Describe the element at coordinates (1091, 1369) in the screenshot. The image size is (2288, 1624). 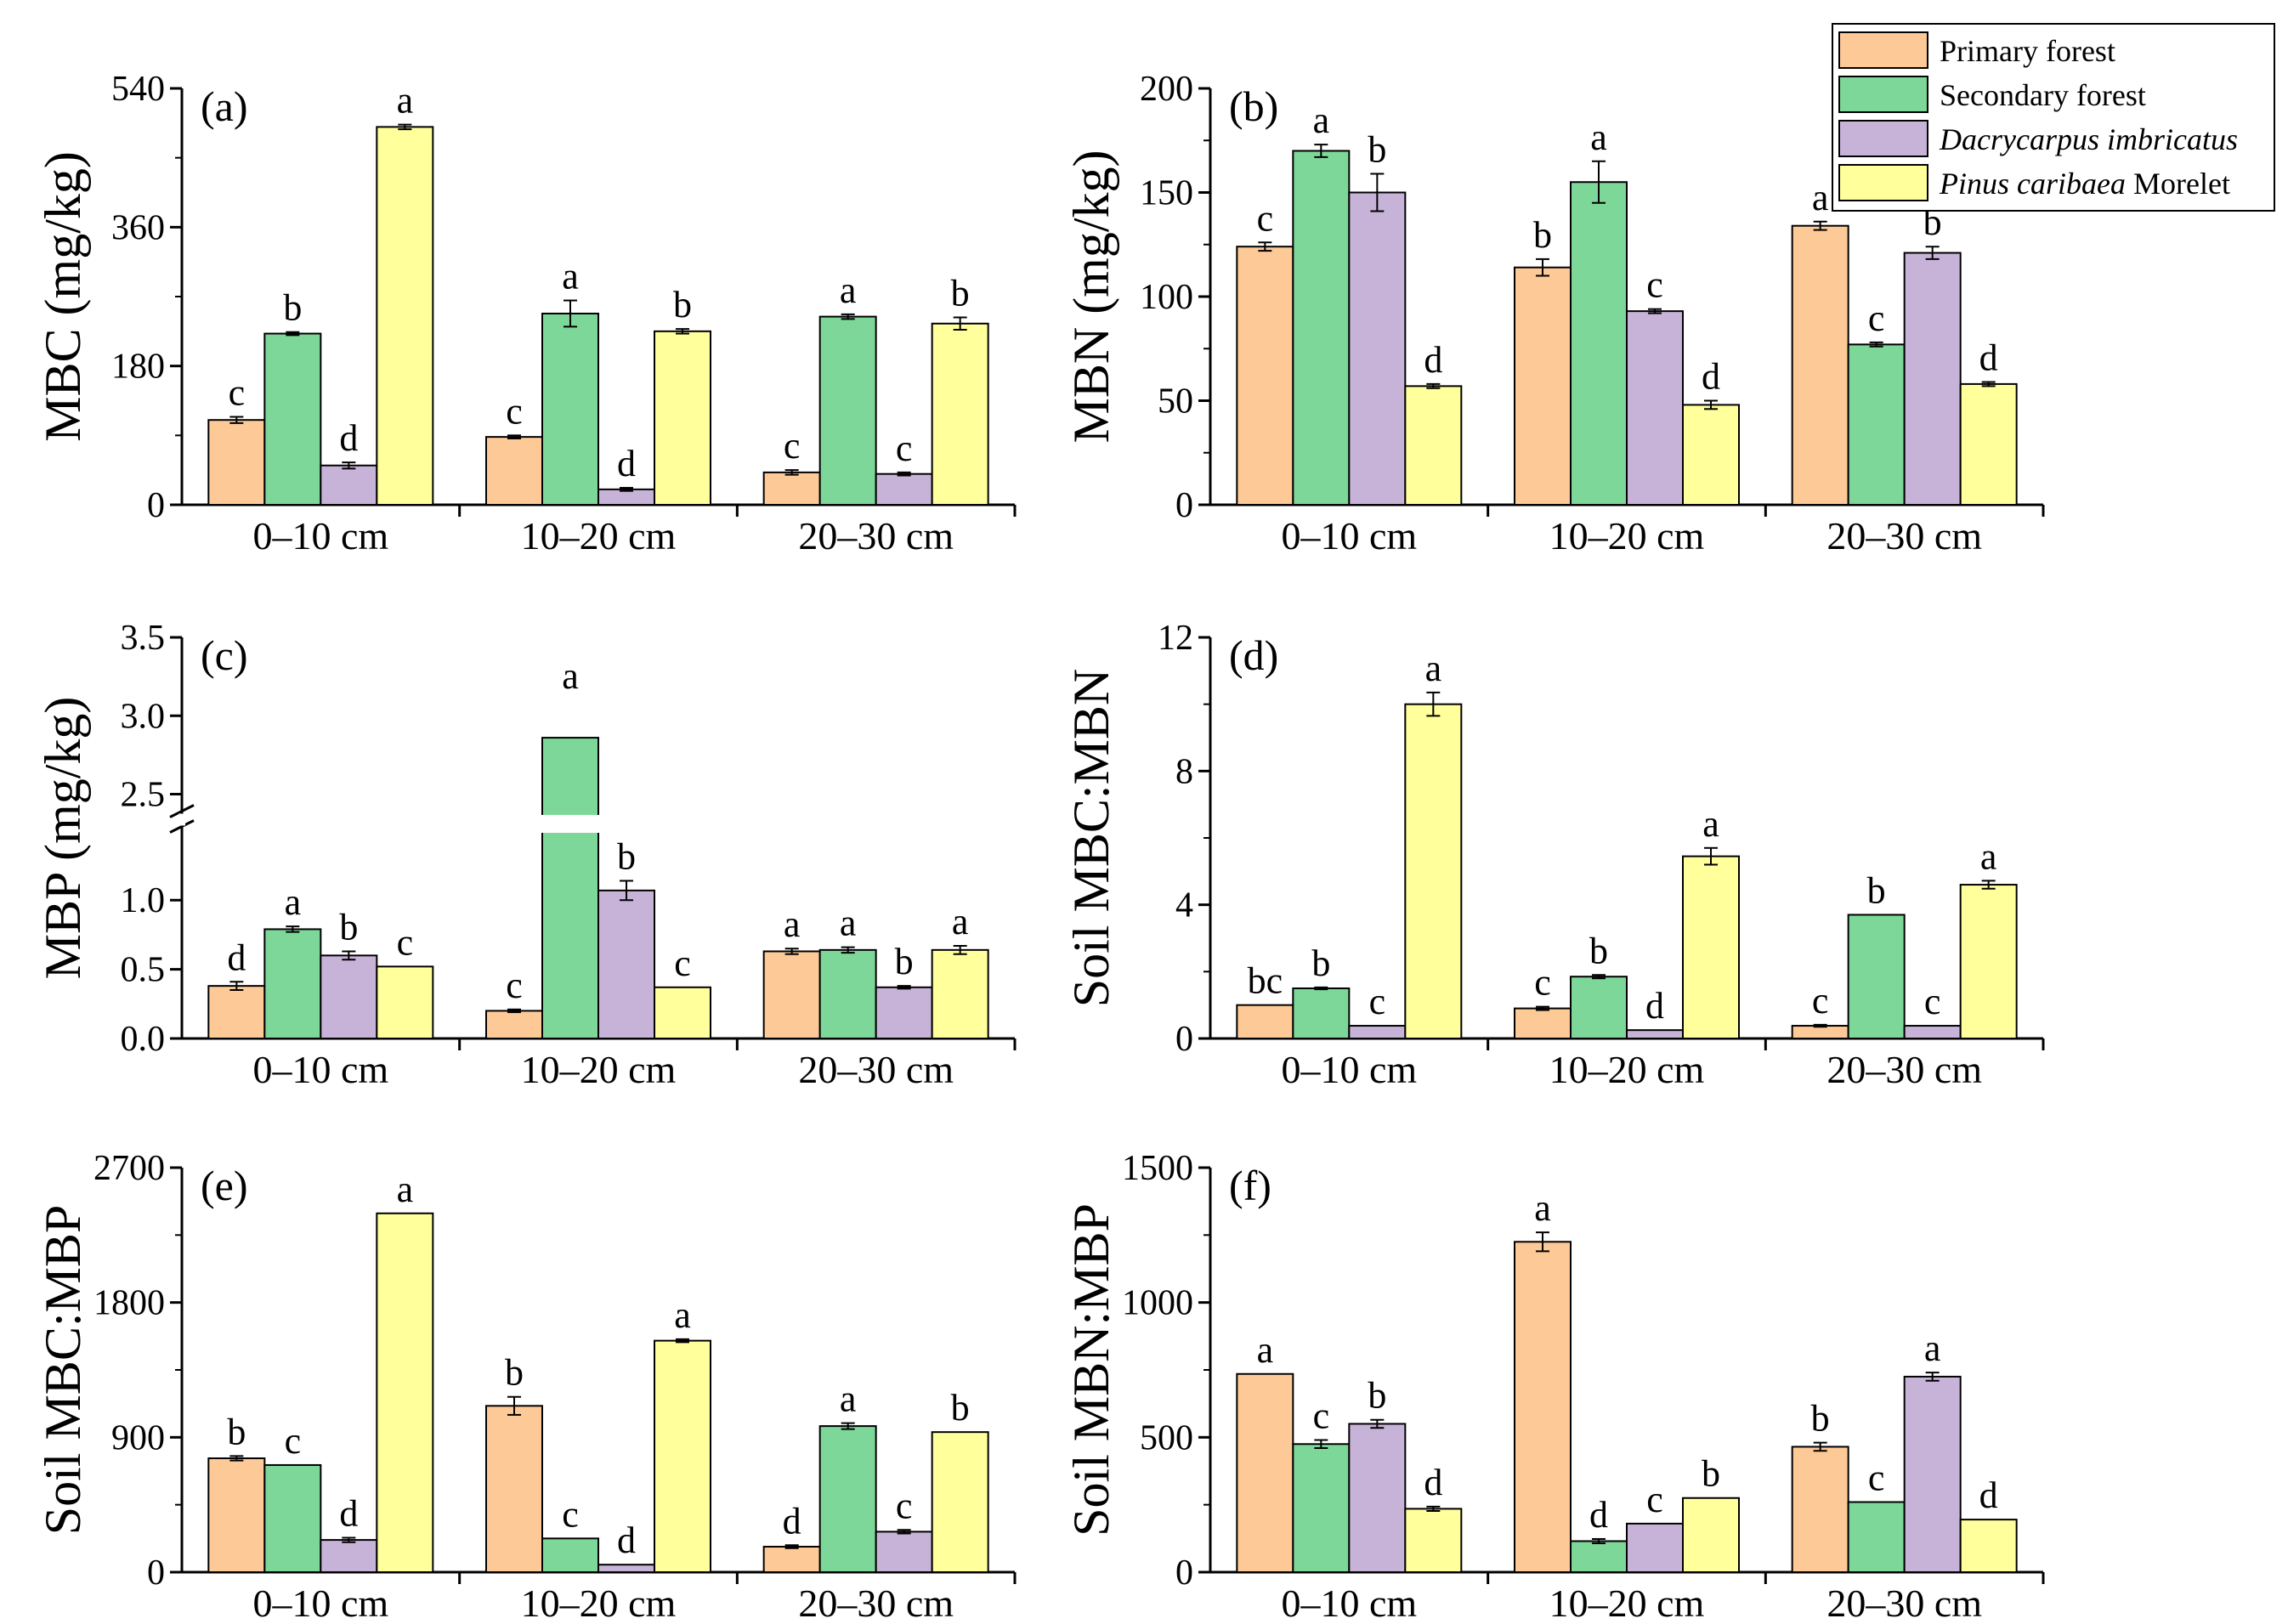
I see `y-axis-title: Soil MBN:MBP` at that location.